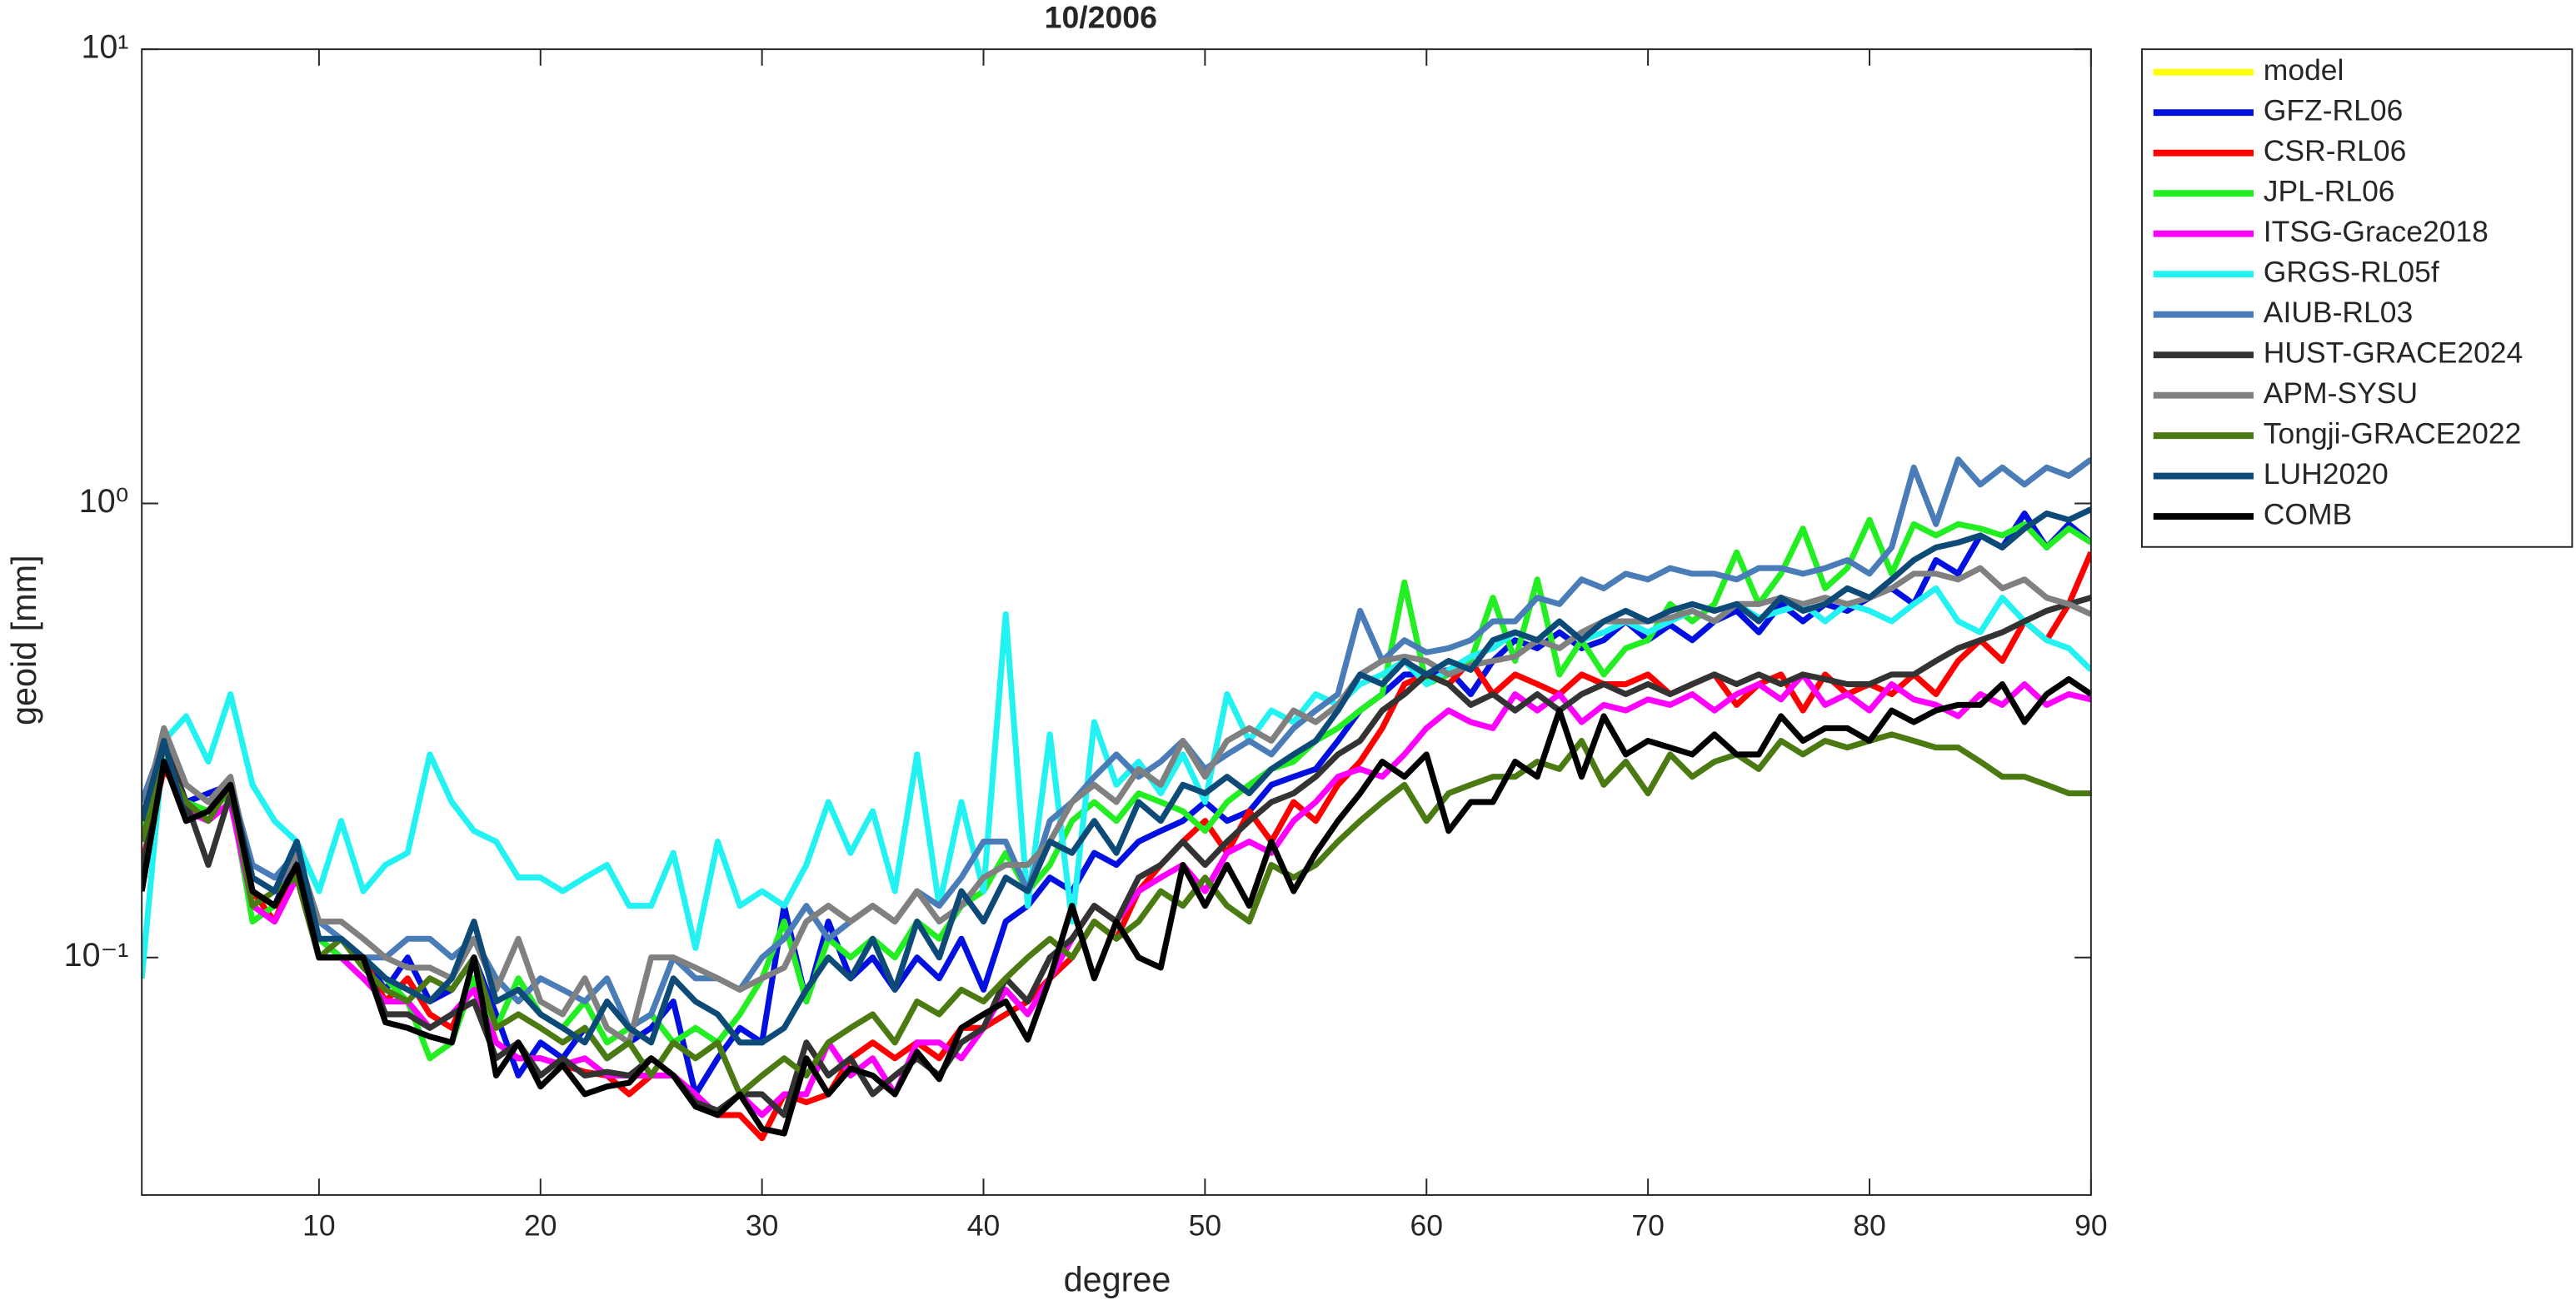 This screenshot has height=1305, width=2576. What do you see at coordinates (1869, 1226) in the screenshot?
I see `x-tick-label: 80` at bounding box center [1869, 1226].